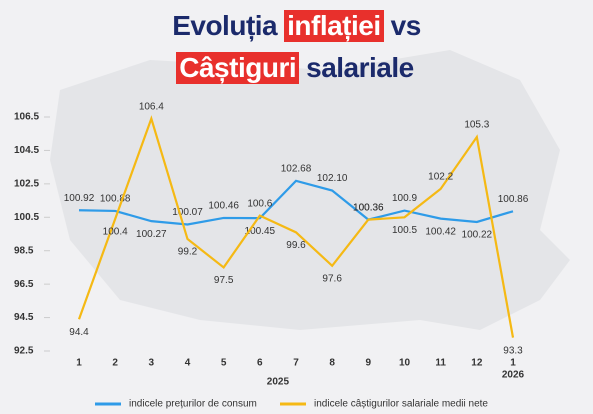 This screenshot has height=414, width=593. Describe the element at coordinates (296, 363) in the screenshot. I see `x-tick-label: 7` at that location.